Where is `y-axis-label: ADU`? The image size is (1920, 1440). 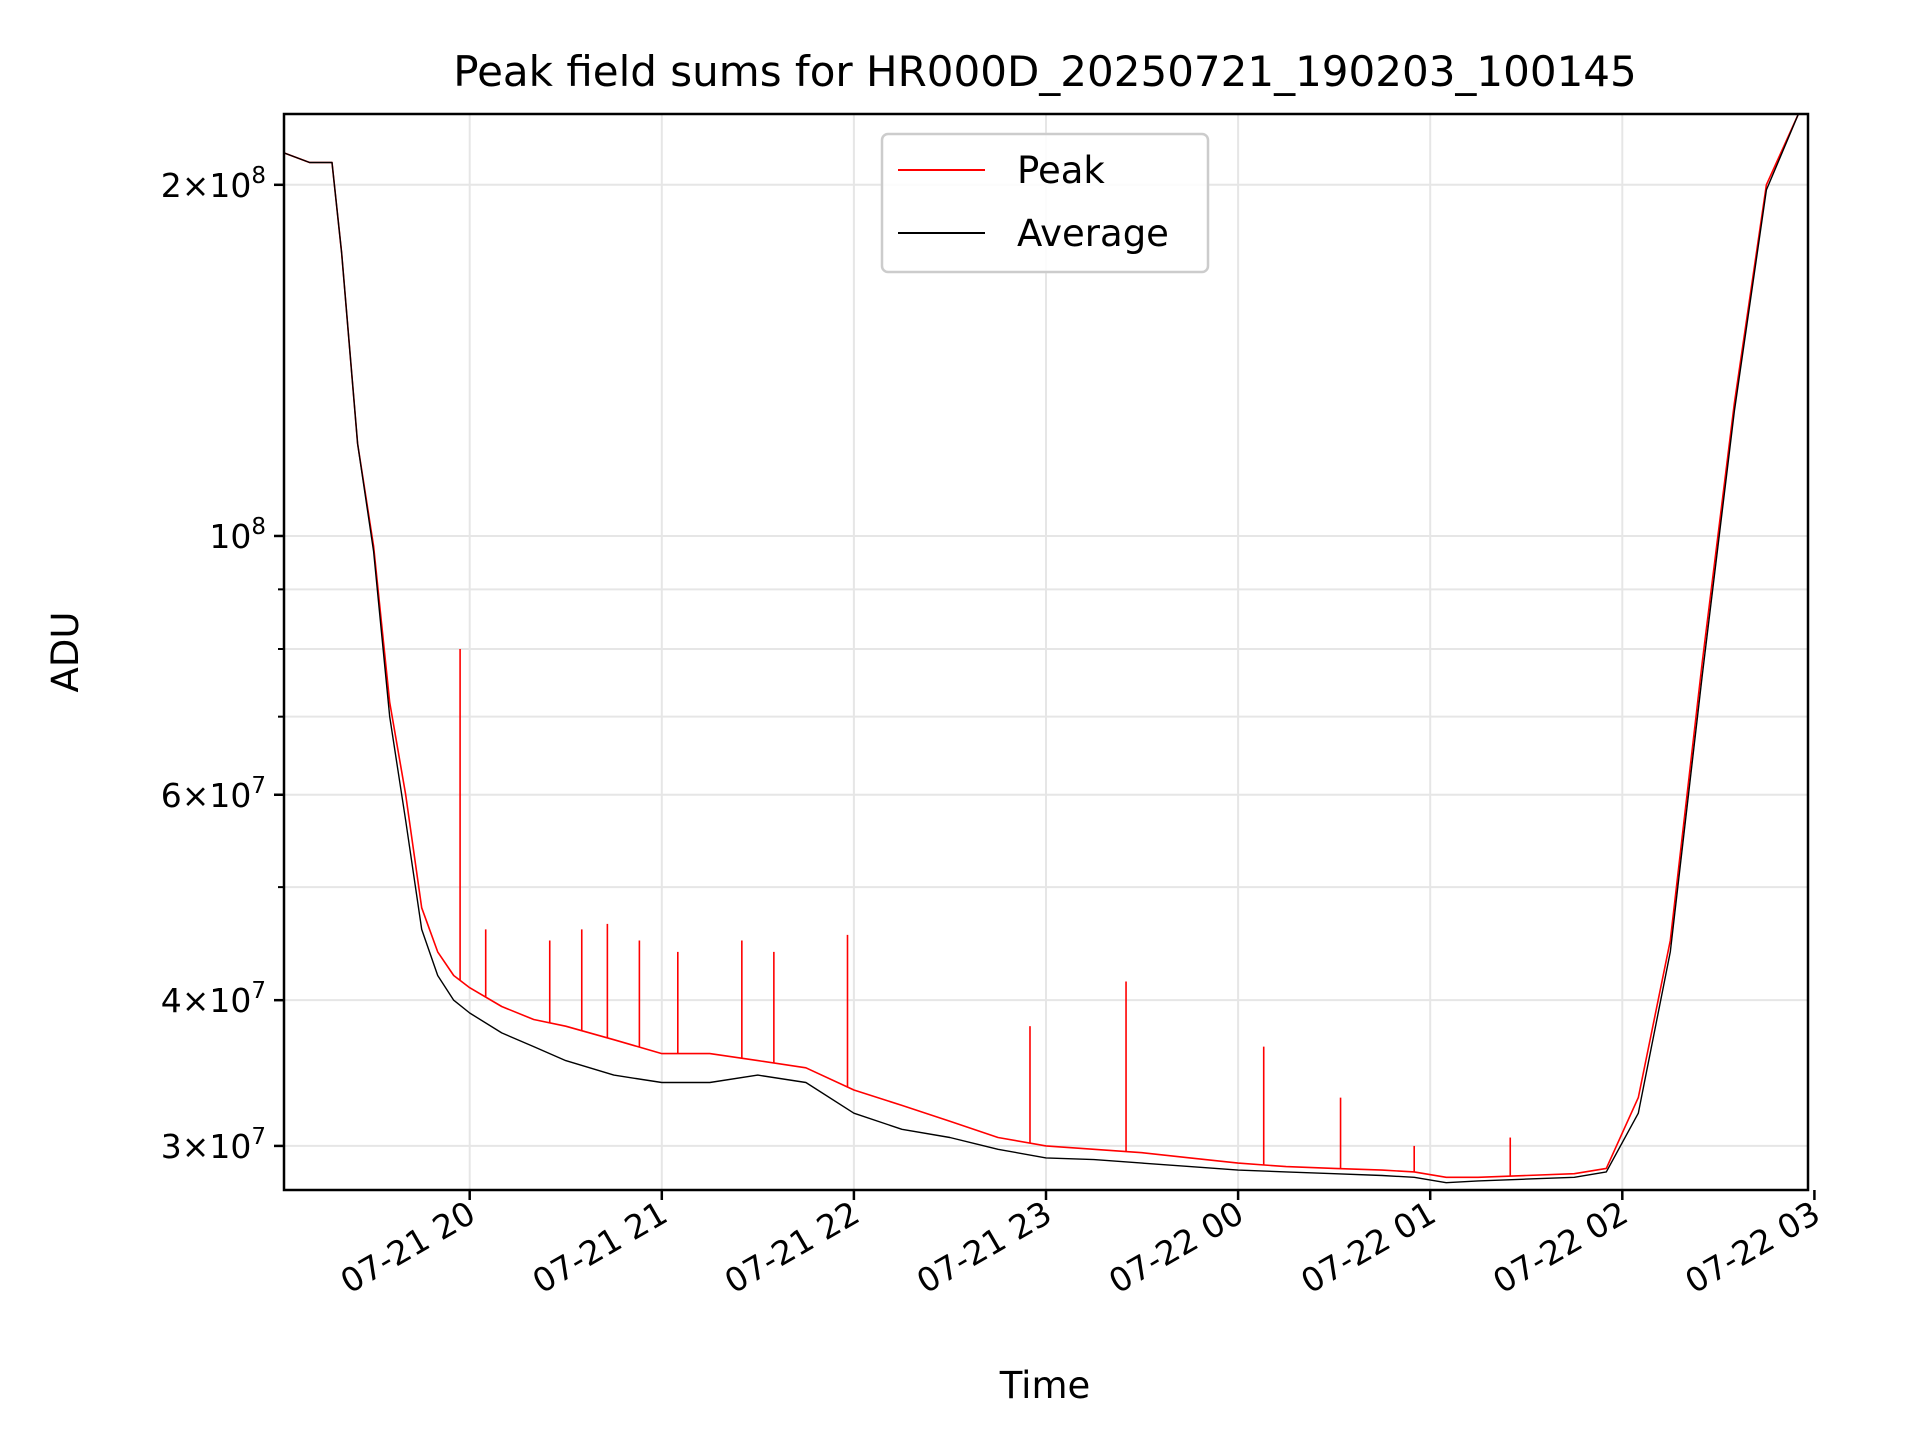
y-axis-label: ADU is located at coordinates (65, 652).